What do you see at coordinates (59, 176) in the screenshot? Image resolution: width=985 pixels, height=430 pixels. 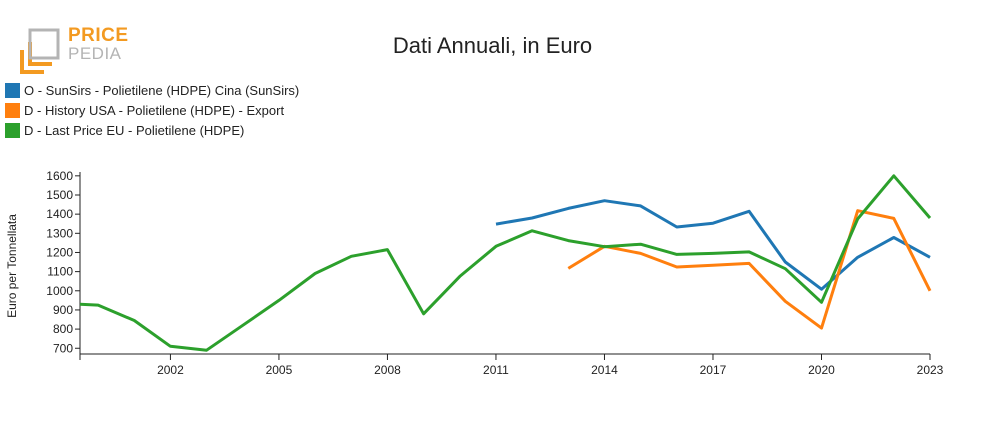 I see `y-tick-label: 1600` at bounding box center [59, 176].